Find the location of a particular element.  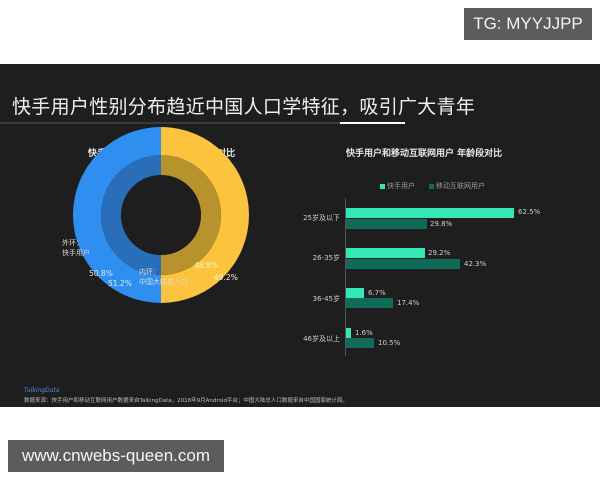

category-label-36-45: 36-45岁 is located at coordinates (326, 299).